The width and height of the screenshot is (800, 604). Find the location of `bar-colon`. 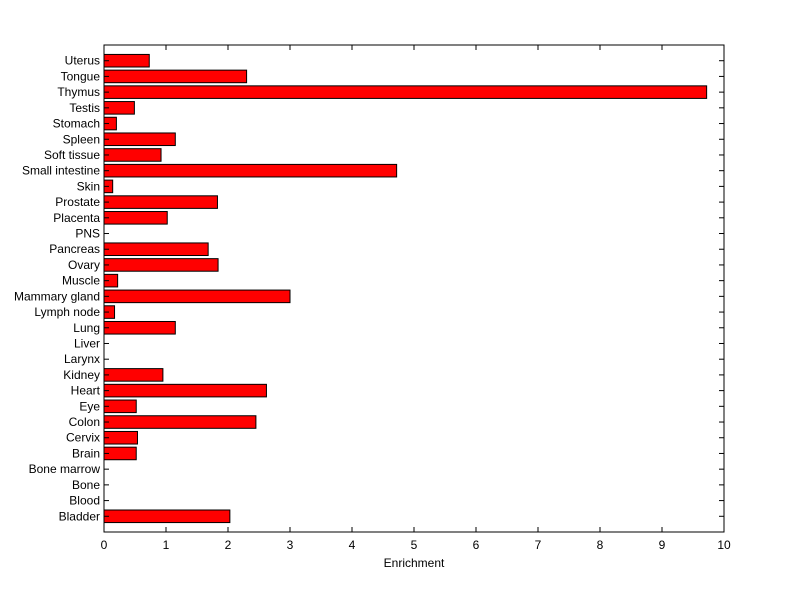

bar-colon is located at coordinates (180, 422).